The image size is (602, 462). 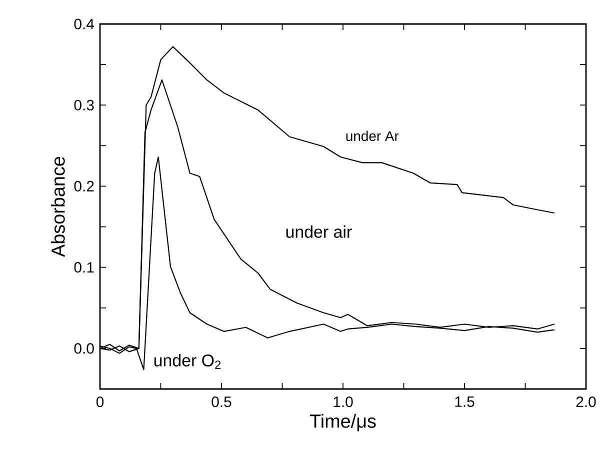 What do you see at coordinates (84, 348) in the screenshot?
I see `y-tick-label: 0.0` at bounding box center [84, 348].